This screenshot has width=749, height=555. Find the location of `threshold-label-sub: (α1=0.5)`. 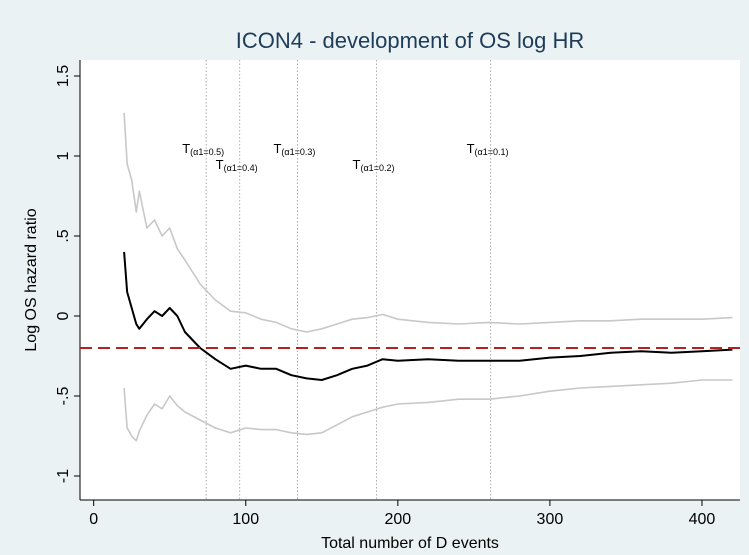

threshold-label-sub: (α1=0.5) is located at coordinates (207, 152).